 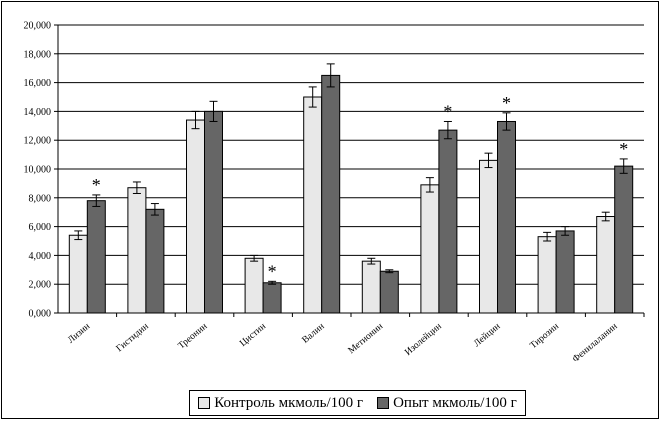 What do you see at coordinates (595, 343) in the screenshot?
I see `x-category-label: Фенилаланин` at bounding box center [595, 343].